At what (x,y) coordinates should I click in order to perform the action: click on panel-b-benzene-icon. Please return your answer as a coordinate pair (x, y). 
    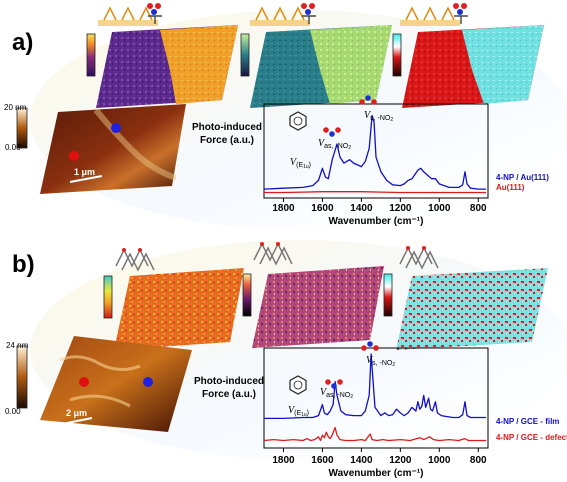
    Looking at the image, I should click on (298, 385).